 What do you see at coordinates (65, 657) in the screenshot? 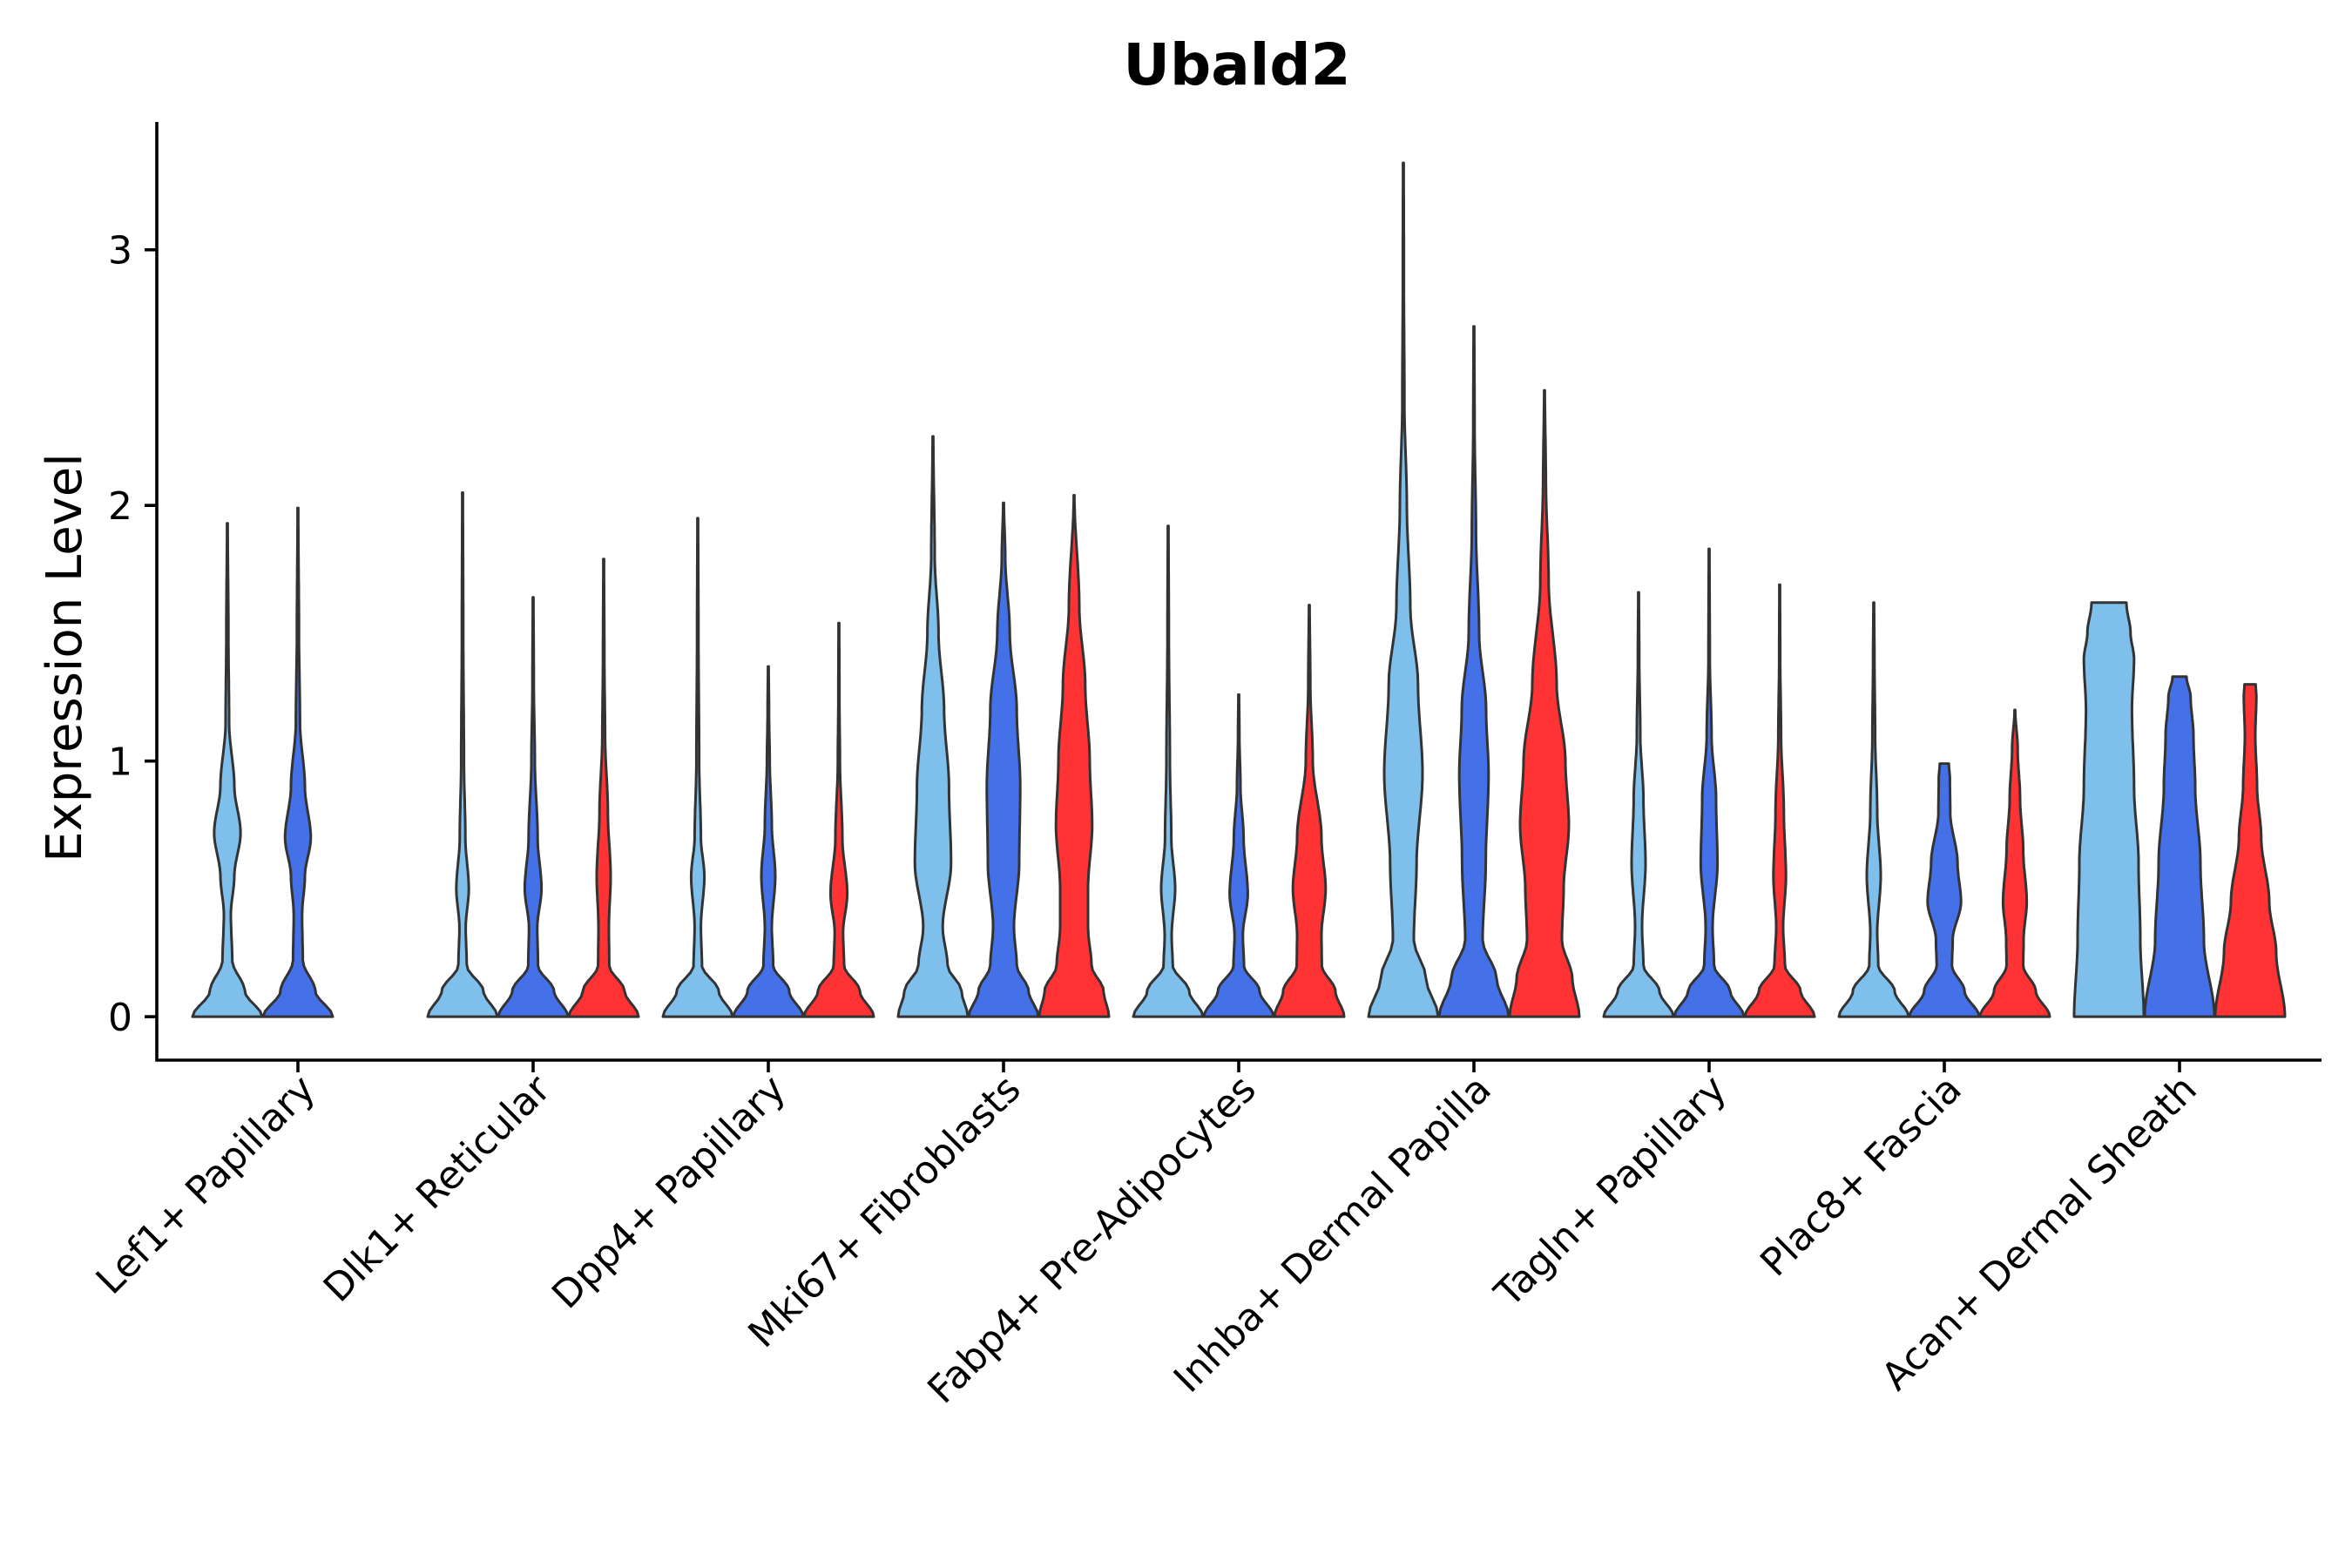
I see `y-axis-label: Expression Level` at bounding box center [65, 657].